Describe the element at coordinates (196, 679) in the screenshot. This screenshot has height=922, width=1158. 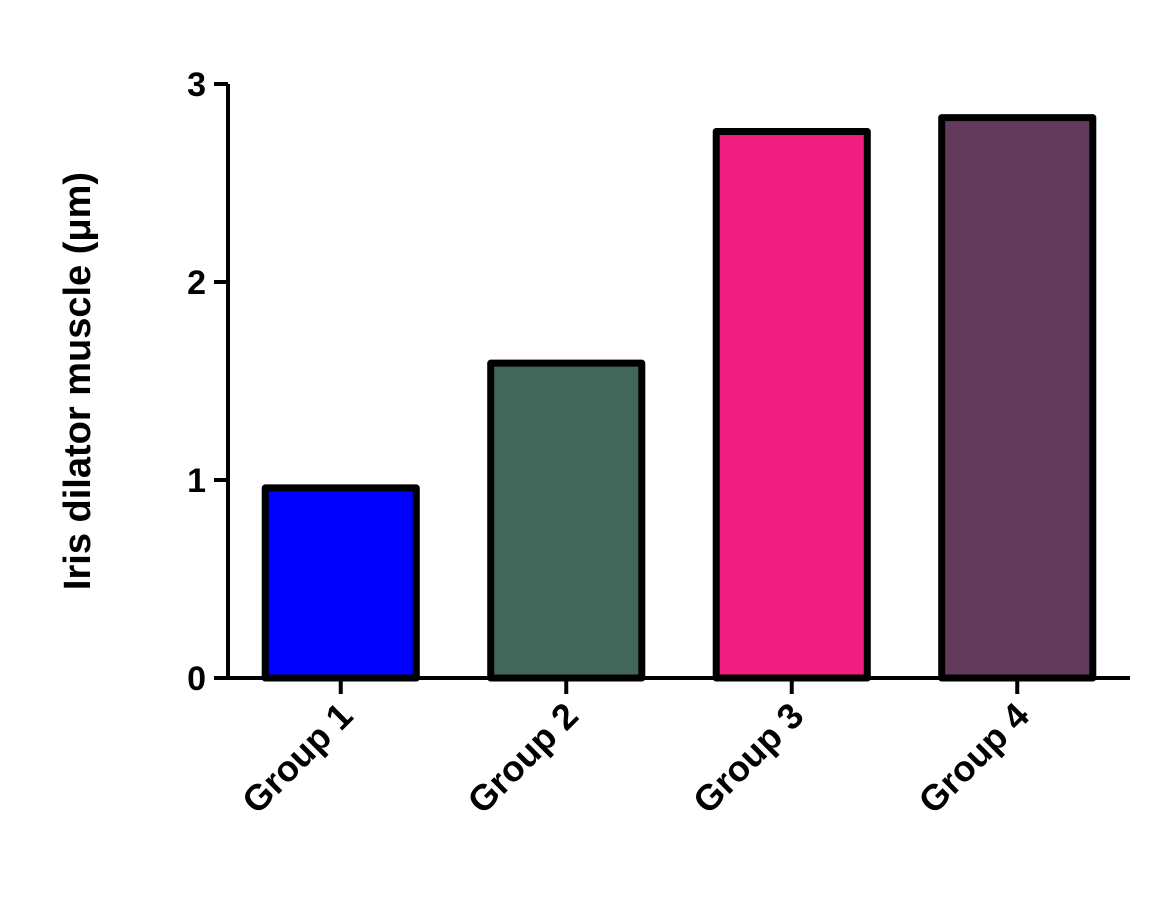
I see `y-tick-label: 0` at that location.